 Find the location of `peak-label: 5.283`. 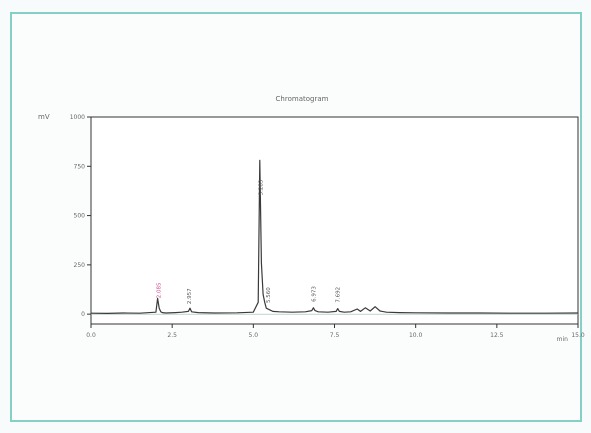

peak-label: 5.283 is located at coordinates (261, 187).